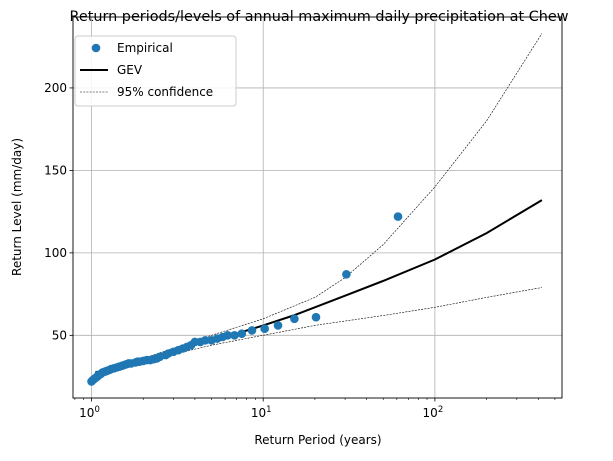 Image resolution: width=613 pixels, height=461 pixels. What do you see at coordinates (96, 48) in the screenshot?
I see `legend-empirical-marker` at bounding box center [96, 48].